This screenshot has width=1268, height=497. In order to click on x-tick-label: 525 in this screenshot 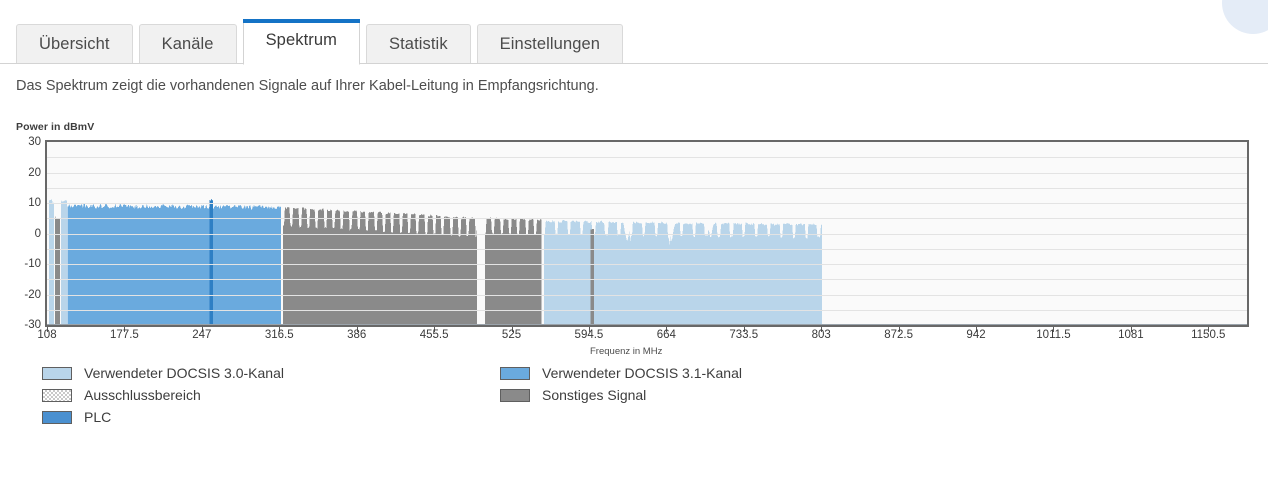, I will do `click(511, 335)`.